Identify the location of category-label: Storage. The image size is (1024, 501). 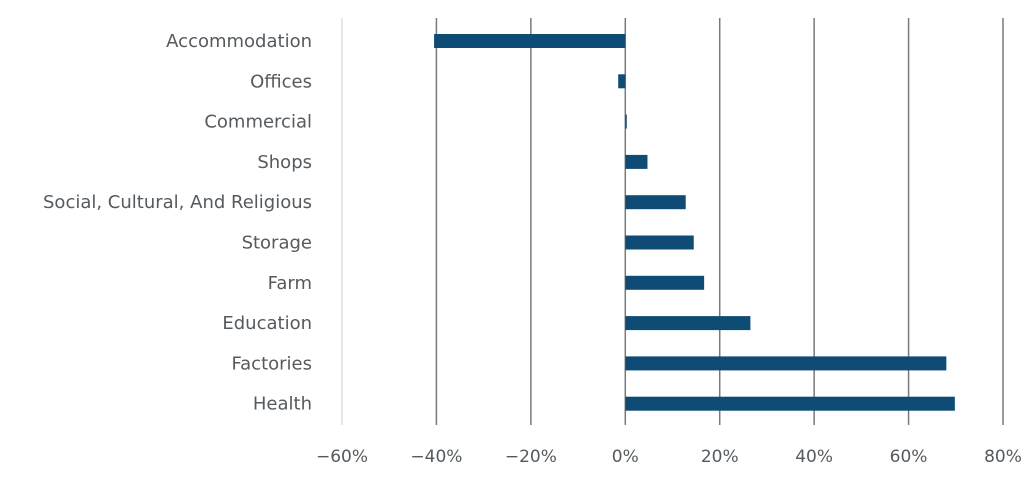
(277, 243).